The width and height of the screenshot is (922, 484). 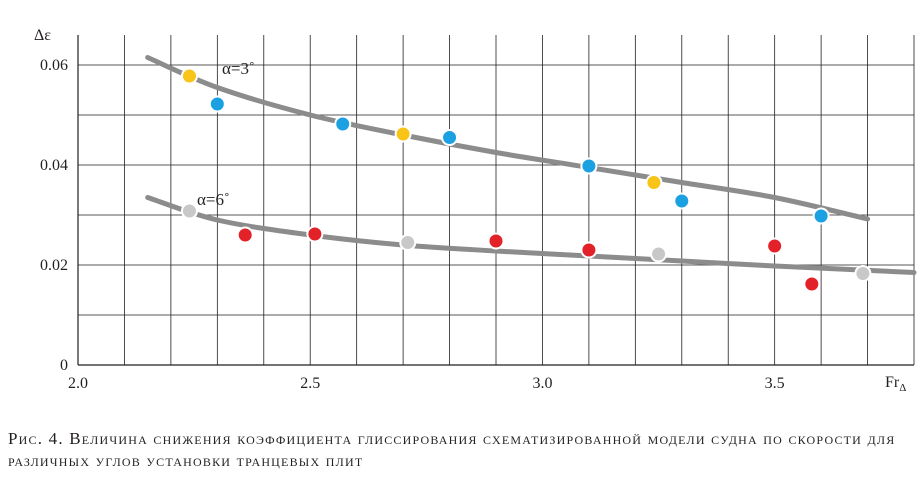 What do you see at coordinates (213, 199) in the screenshot?
I see `curve-label-2: α=6˚` at bounding box center [213, 199].